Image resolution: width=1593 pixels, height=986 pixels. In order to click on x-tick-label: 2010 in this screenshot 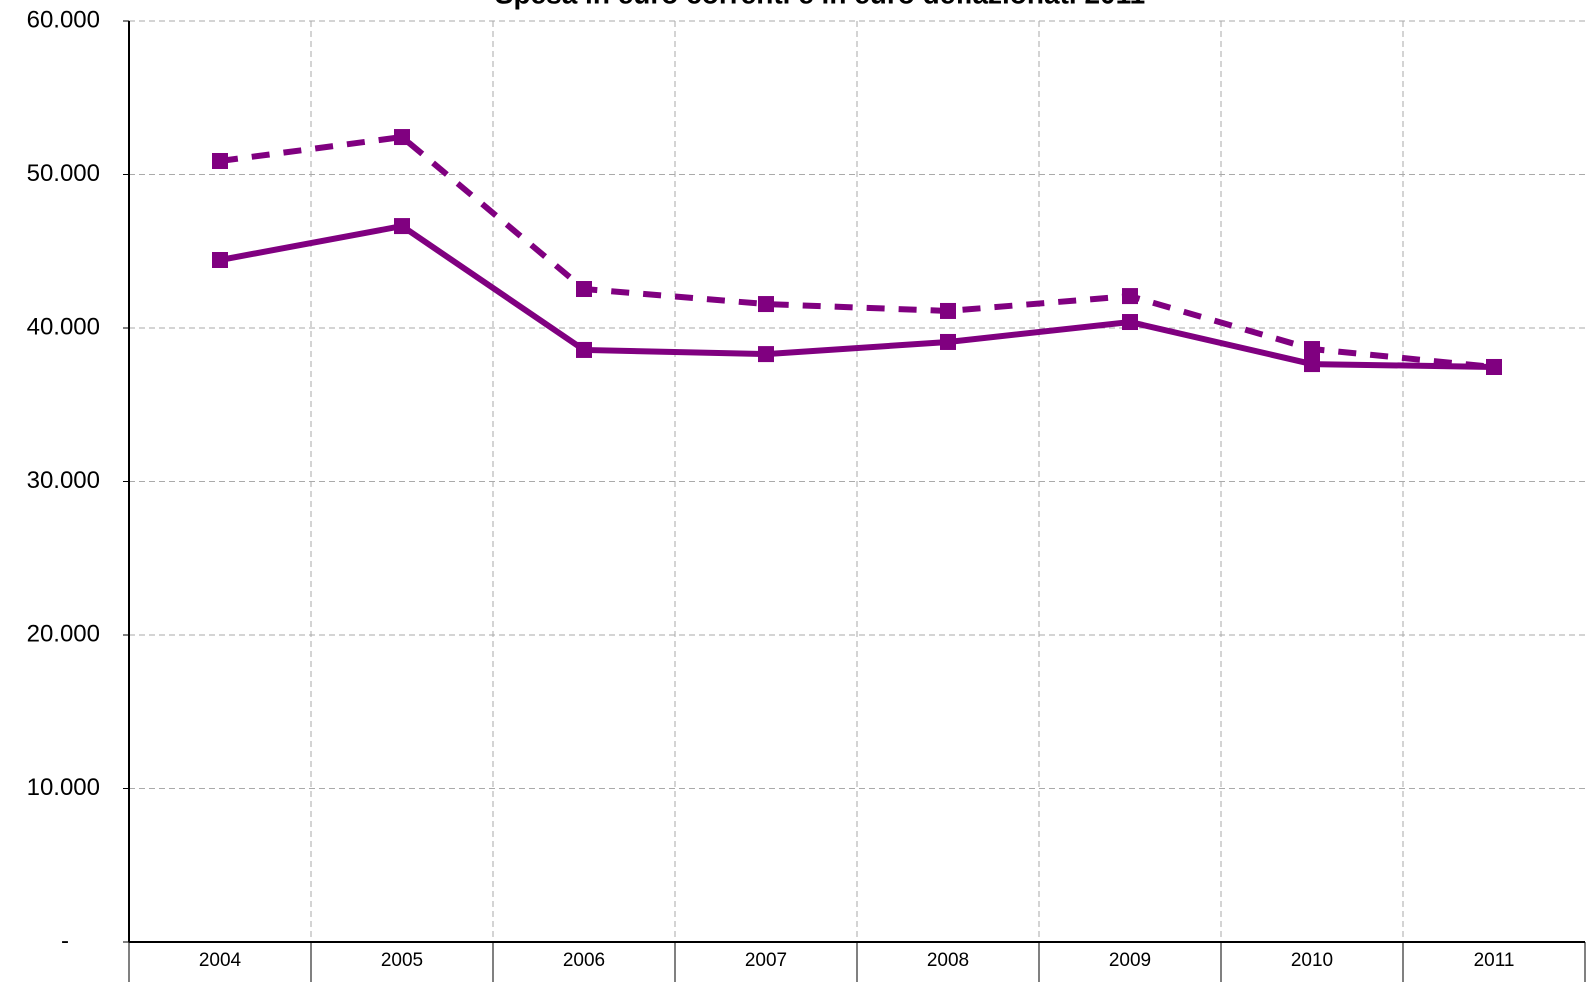, I will do `click(1312, 960)`.